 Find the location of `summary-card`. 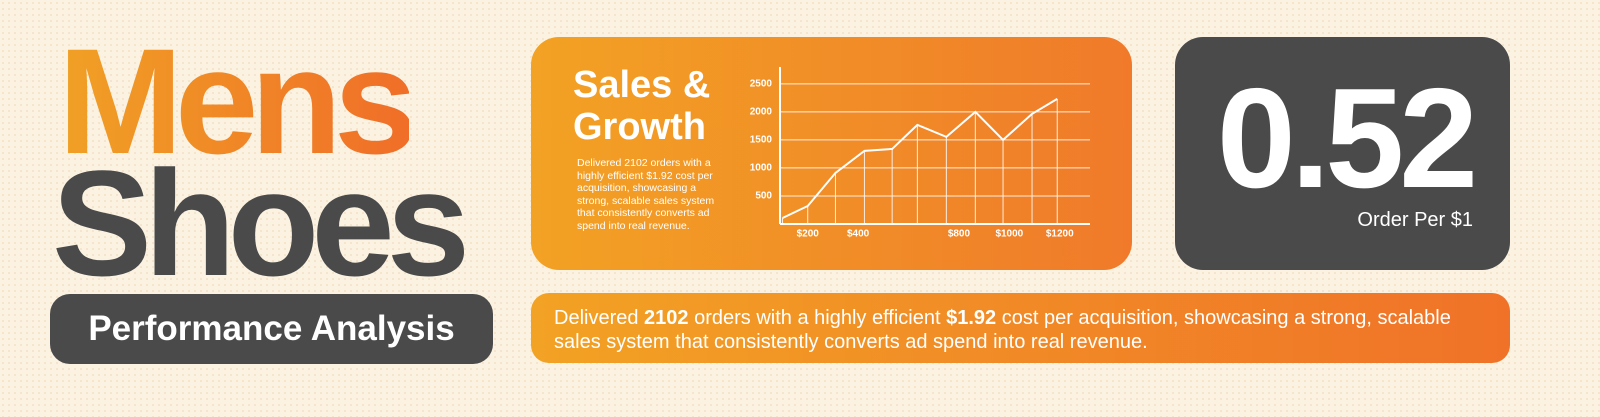

summary-card is located at coordinates (1020, 328).